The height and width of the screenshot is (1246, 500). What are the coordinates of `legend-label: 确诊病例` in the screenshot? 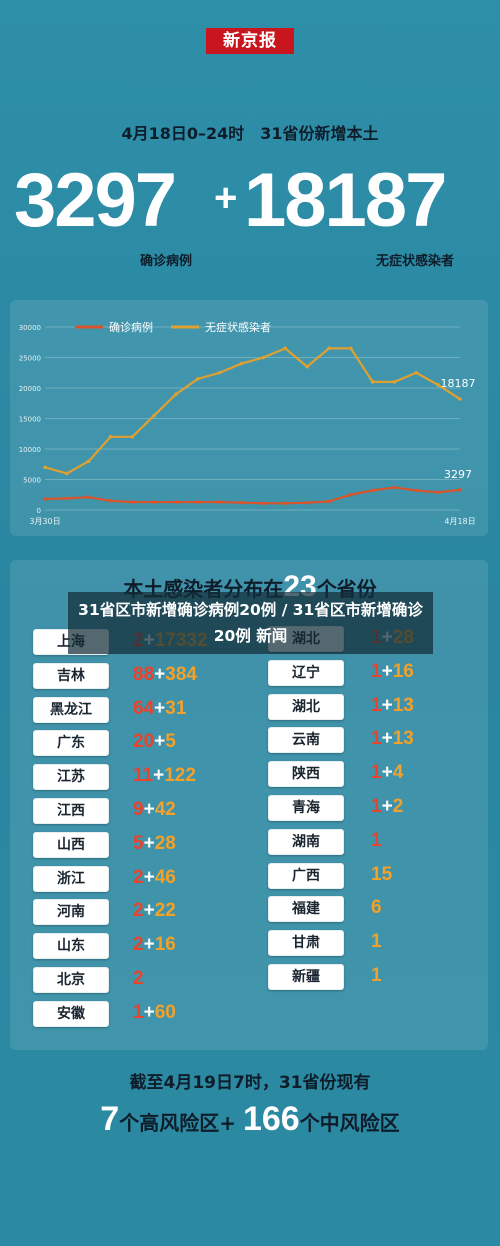 It's located at (131, 327).